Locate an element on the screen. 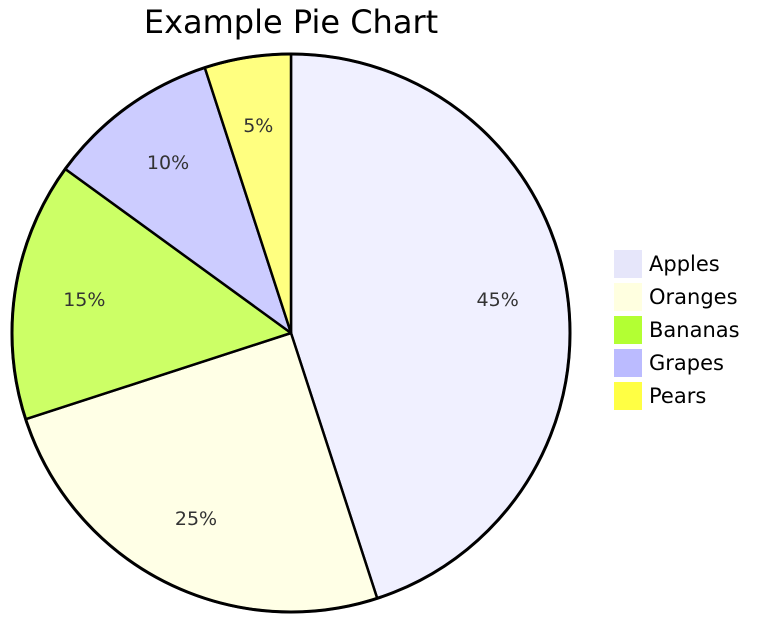  slice-label-apples: 45% is located at coordinates (498, 300).